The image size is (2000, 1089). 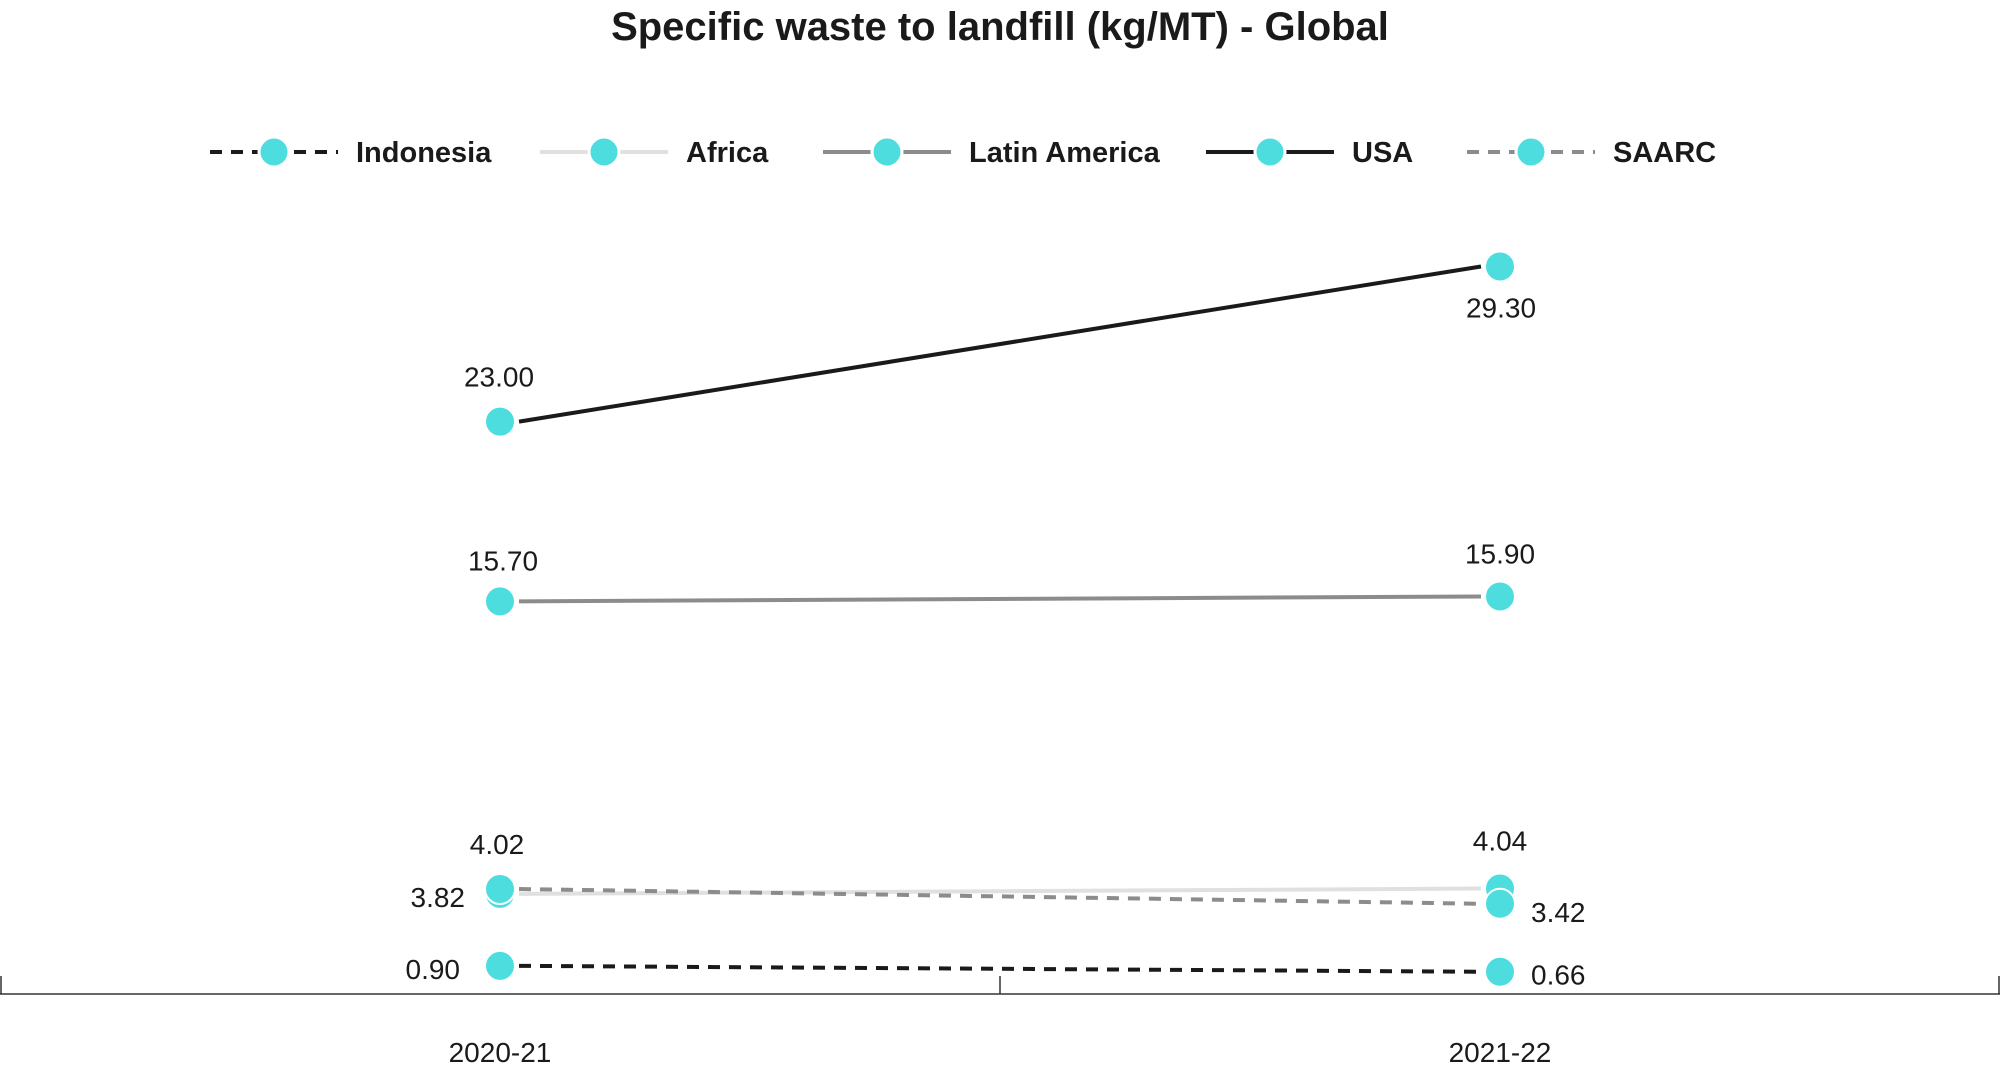 I want to click on legend-marker-africa, so click(x=604, y=152).